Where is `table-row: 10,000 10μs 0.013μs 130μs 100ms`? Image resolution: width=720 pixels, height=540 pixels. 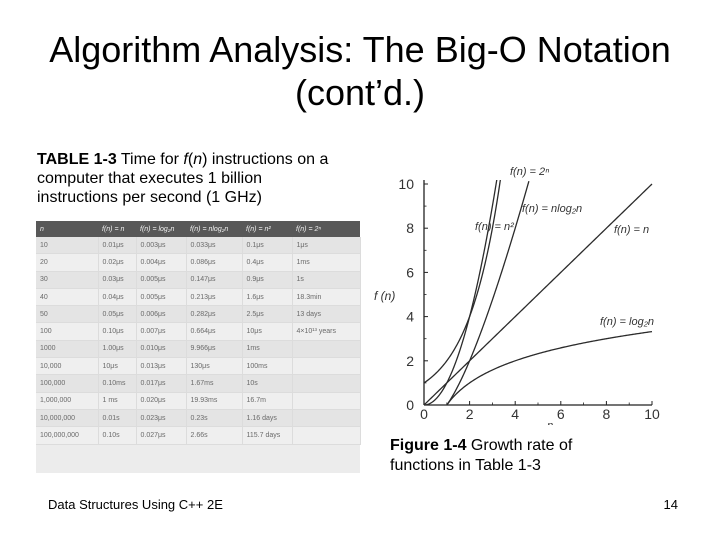
table-row: 10,000 10μs 0.013μs 130μs 100ms is located at coordinates (198, 366).